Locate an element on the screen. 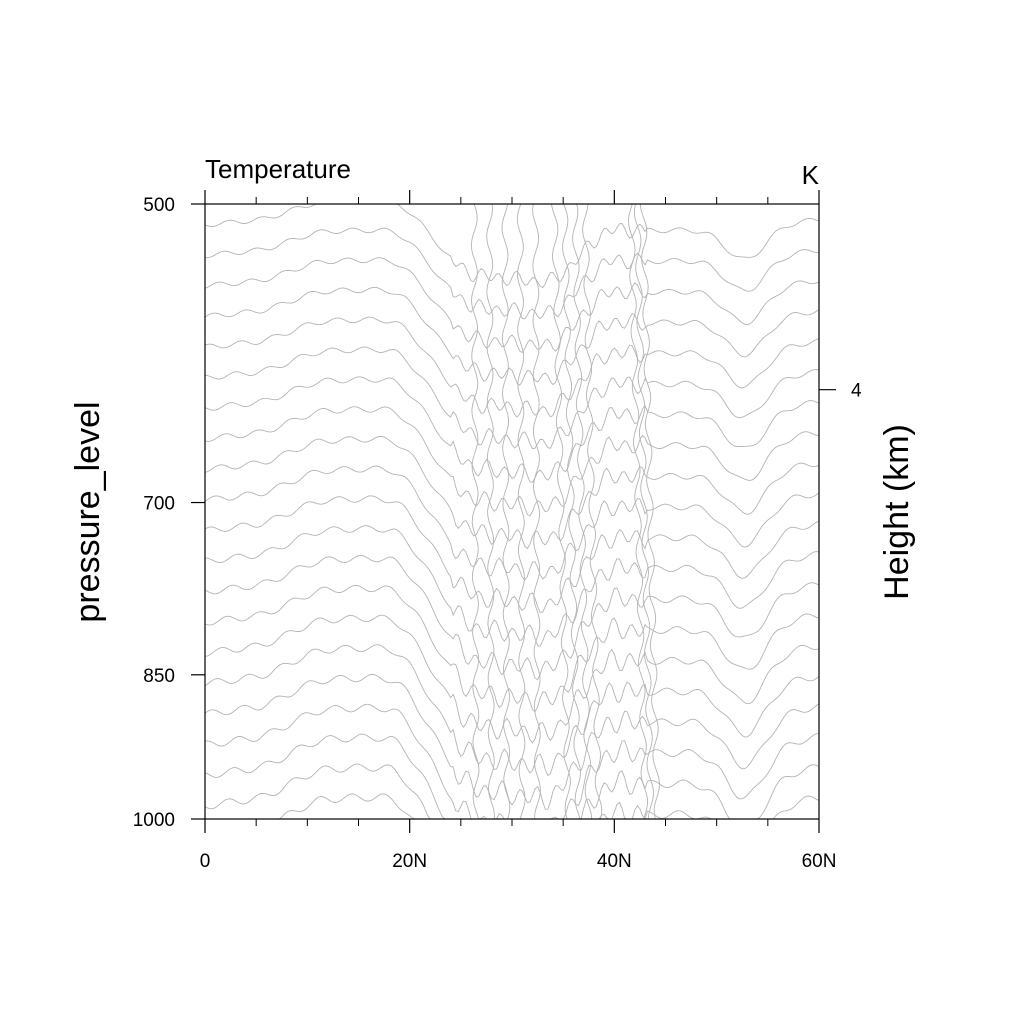 The width and height of the screenshot is (1024, 1024). y-axis-title: pressure_level is located at coordinates (88, 511).